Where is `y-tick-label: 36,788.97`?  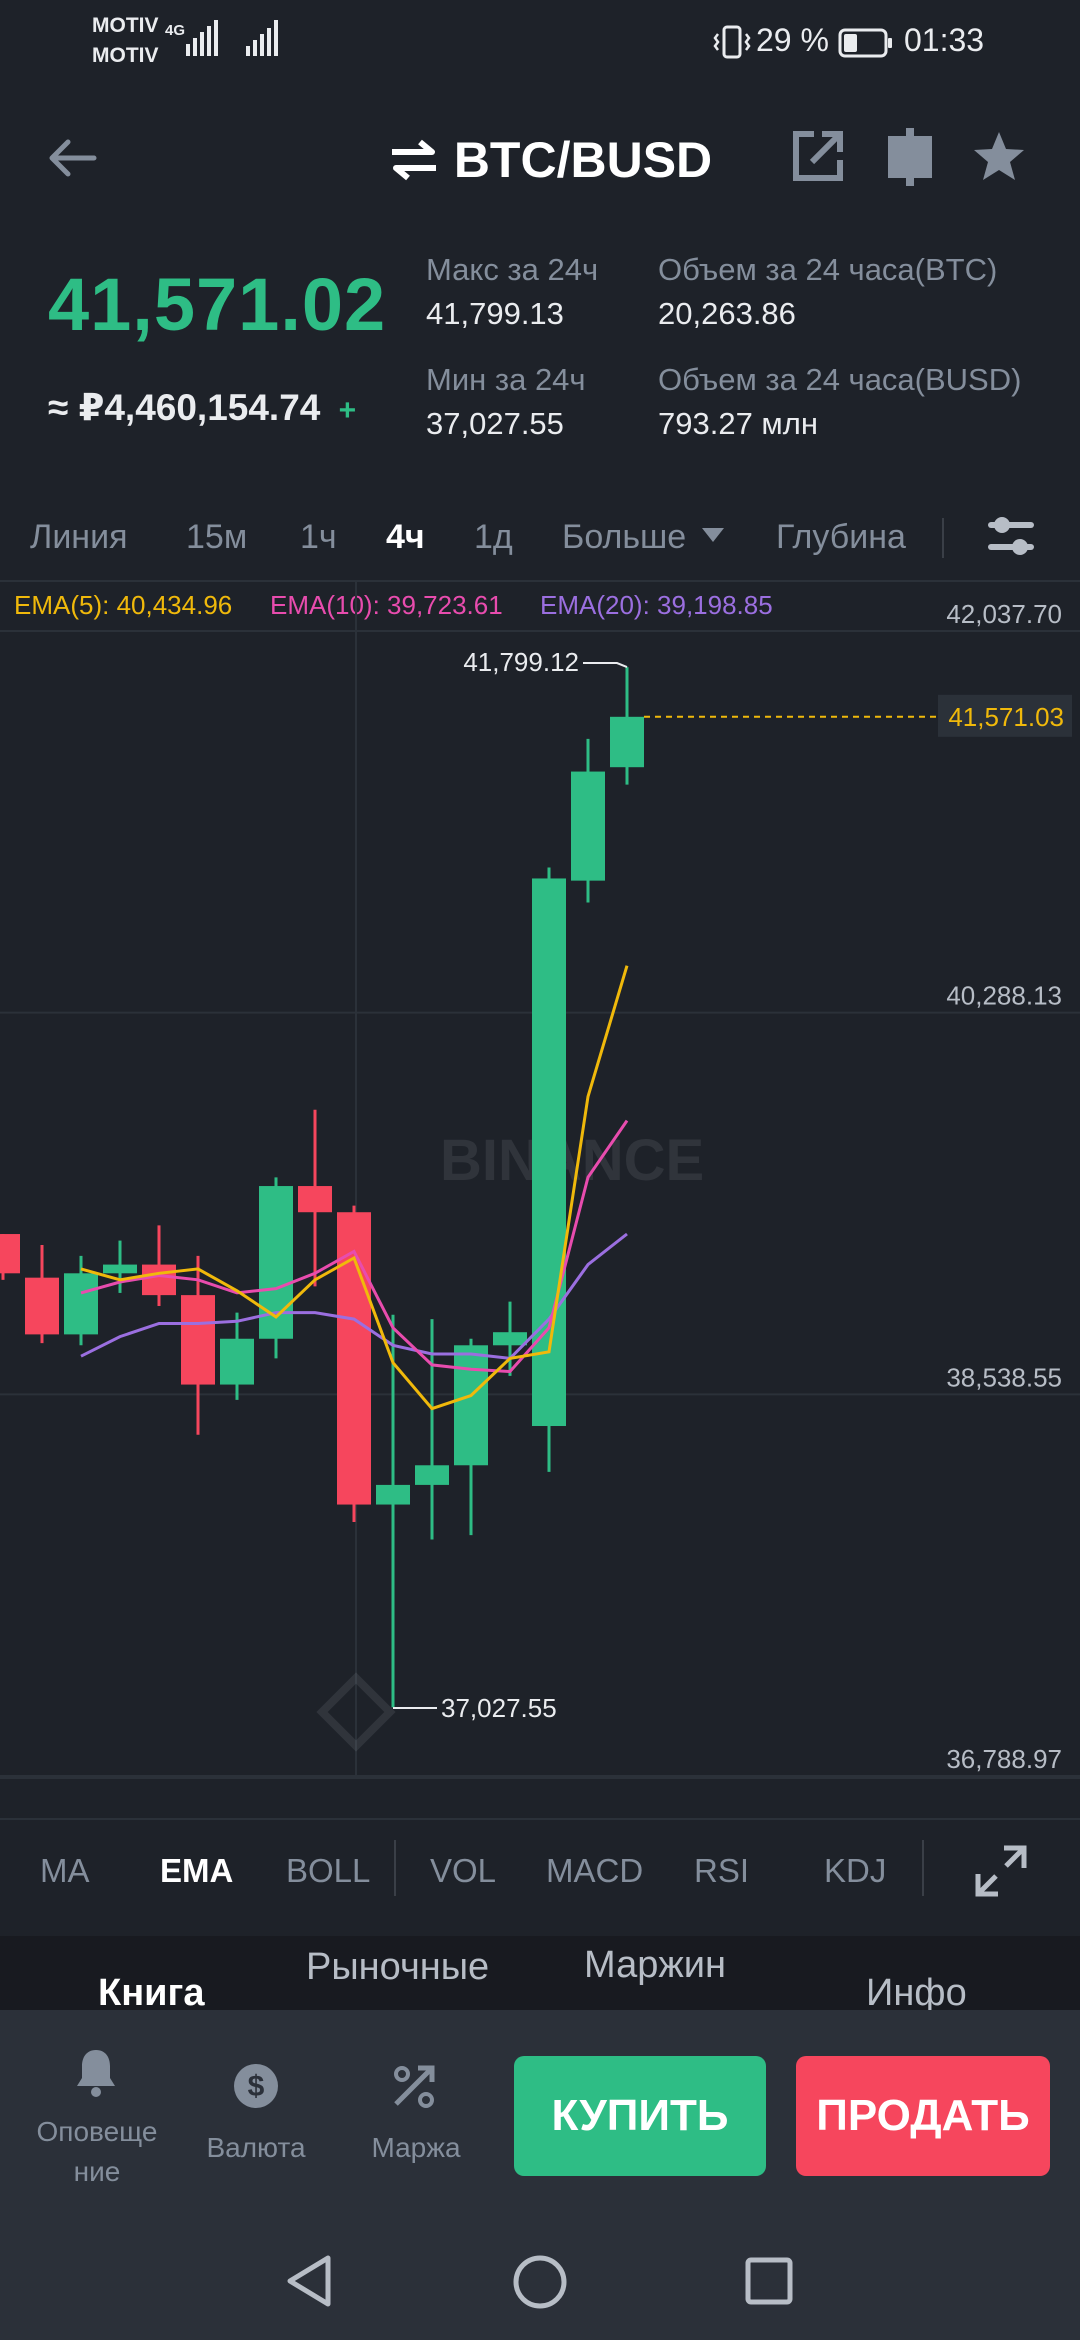
y-tick-label: 36,788.97 is located at coordinates (1004, 1759).